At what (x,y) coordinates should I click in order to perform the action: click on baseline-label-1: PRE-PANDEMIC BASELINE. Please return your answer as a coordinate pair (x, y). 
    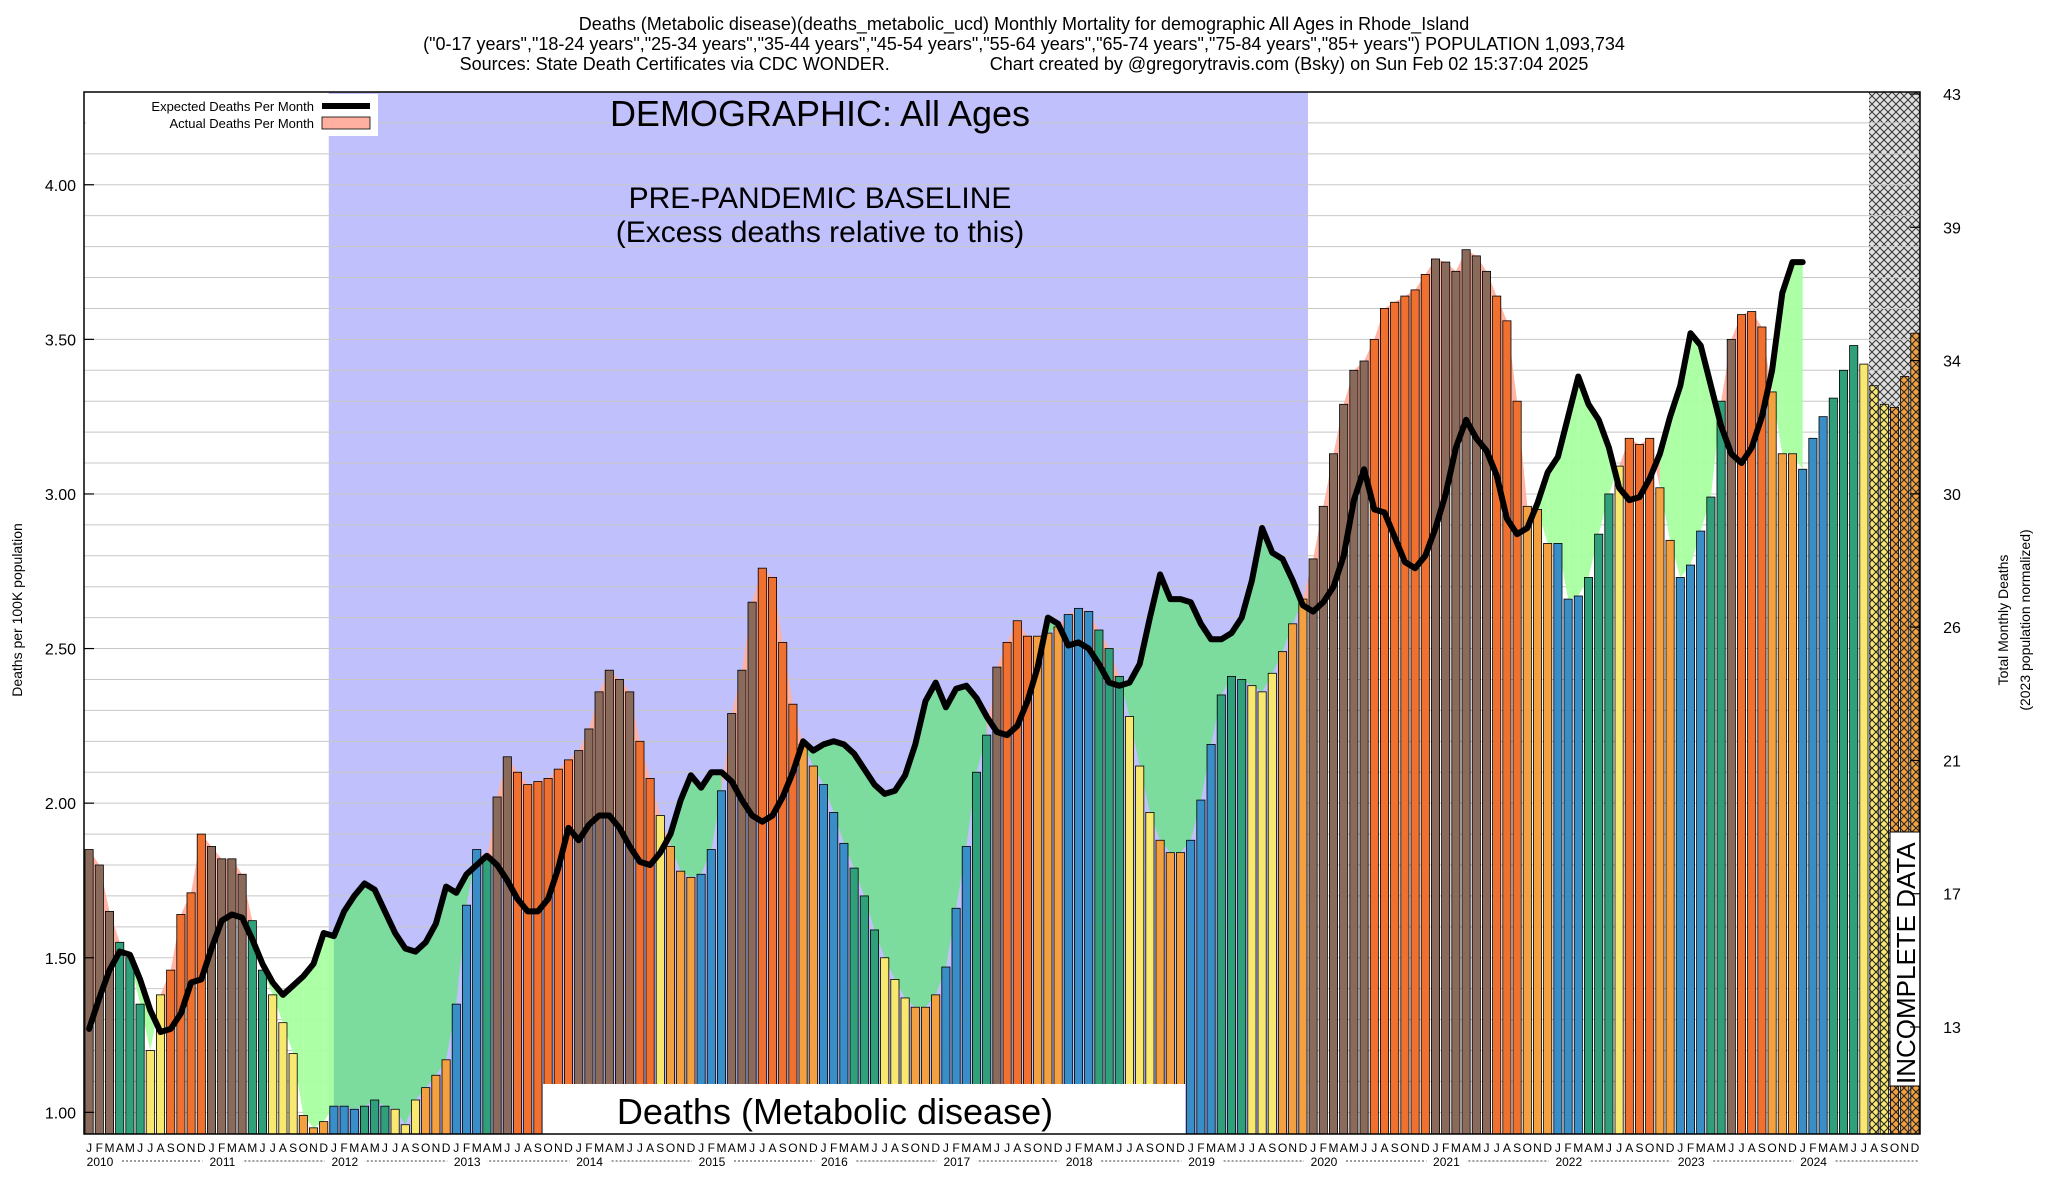
    Looking at the image, I should click on (820, 198).